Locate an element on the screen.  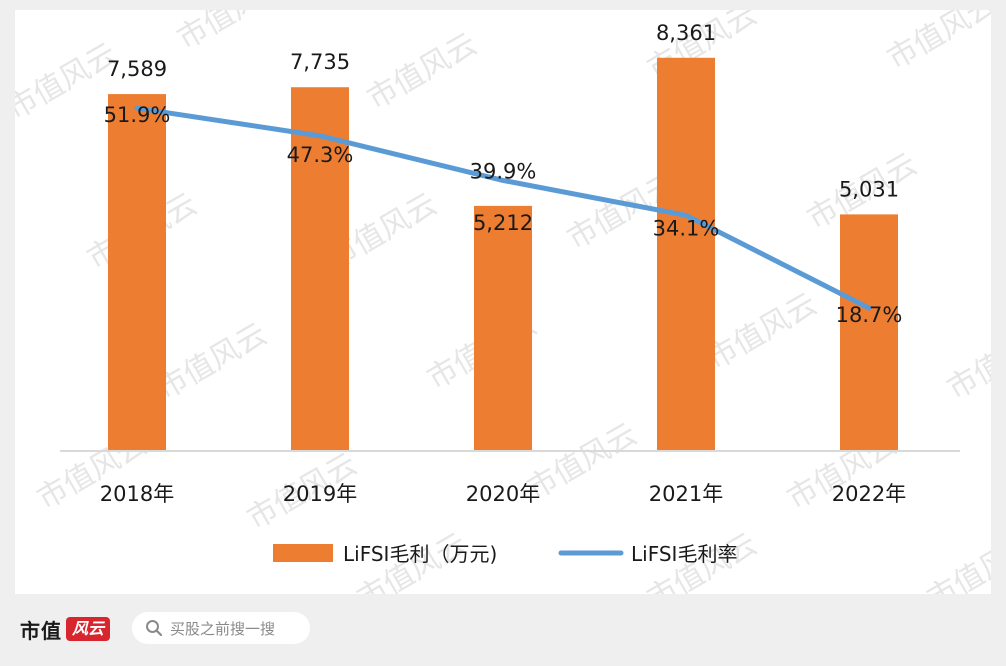
line-data-label: 18.7% is located at coordinates (869, 315).